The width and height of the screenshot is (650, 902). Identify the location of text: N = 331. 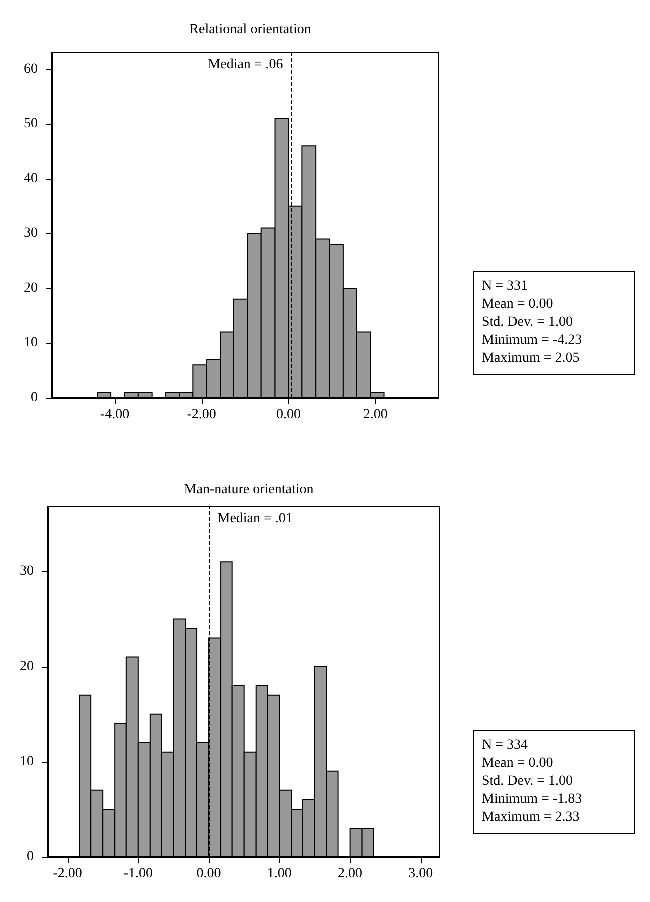
(506, 287).